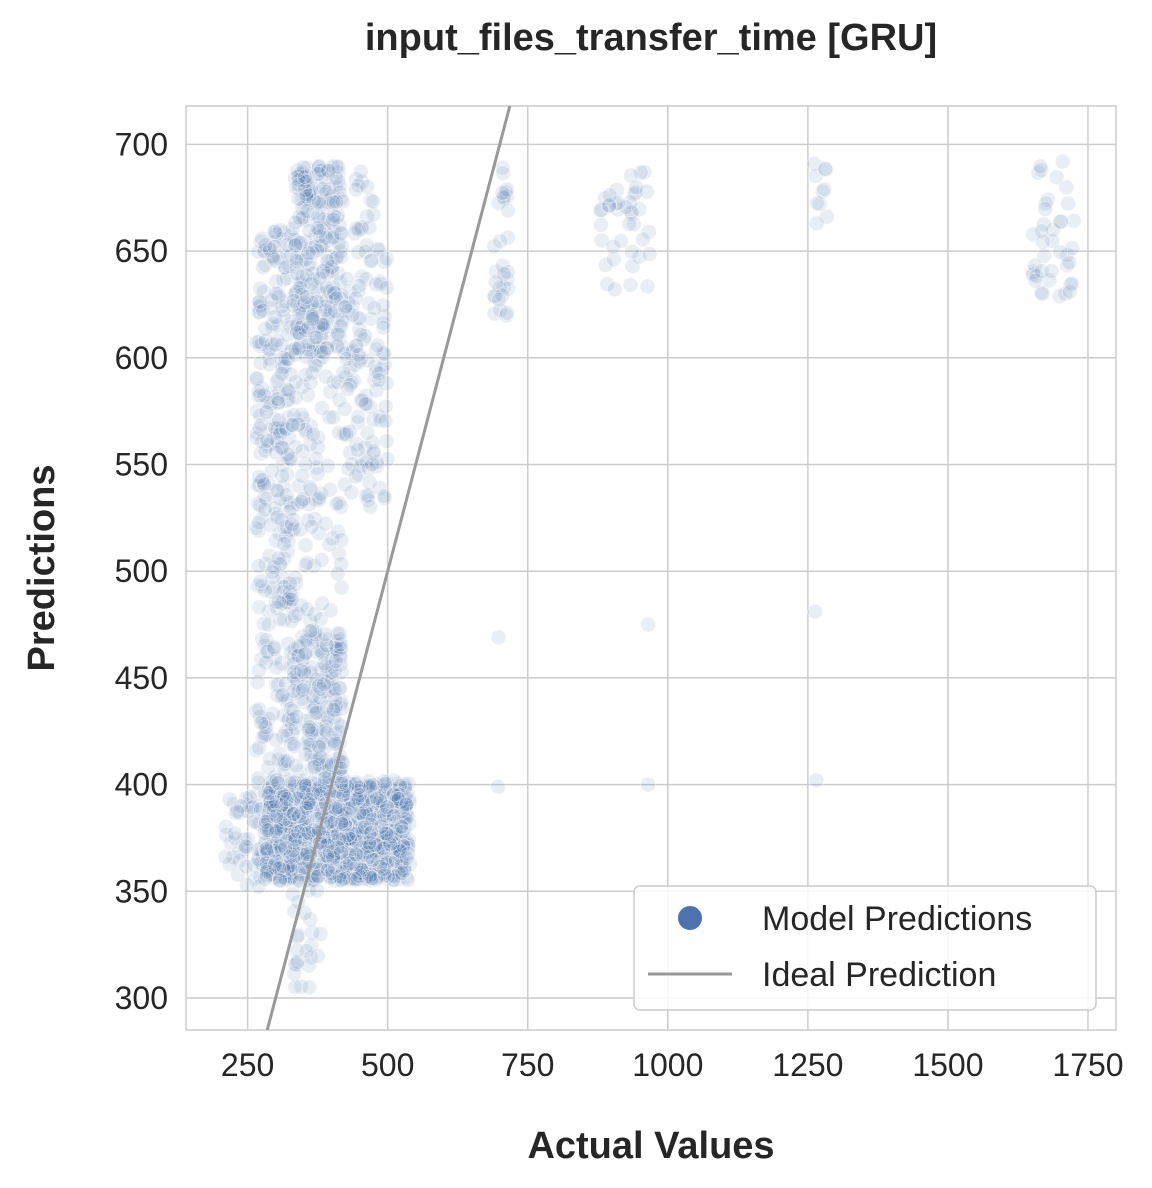 The image size is (1152, 1188). Describe the element at coordinates (141, 571) in the screenshot. I see `y-tick-label: 500` at that location.